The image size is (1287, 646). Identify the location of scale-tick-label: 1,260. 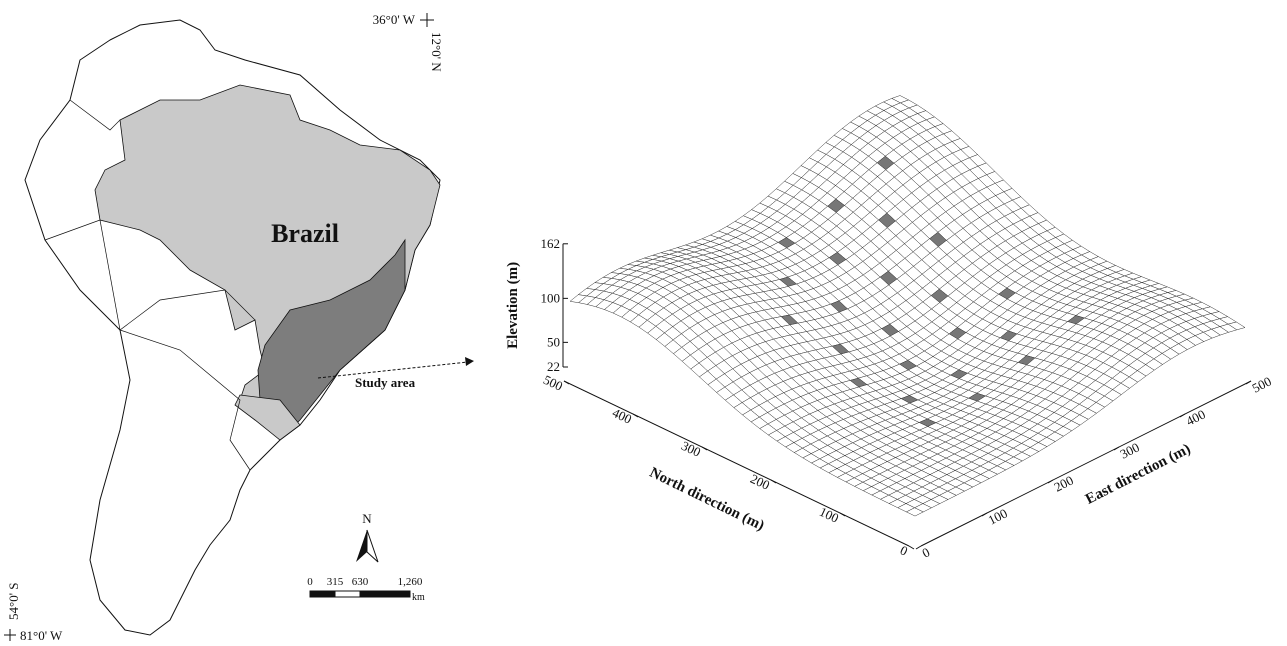
(410, 582).